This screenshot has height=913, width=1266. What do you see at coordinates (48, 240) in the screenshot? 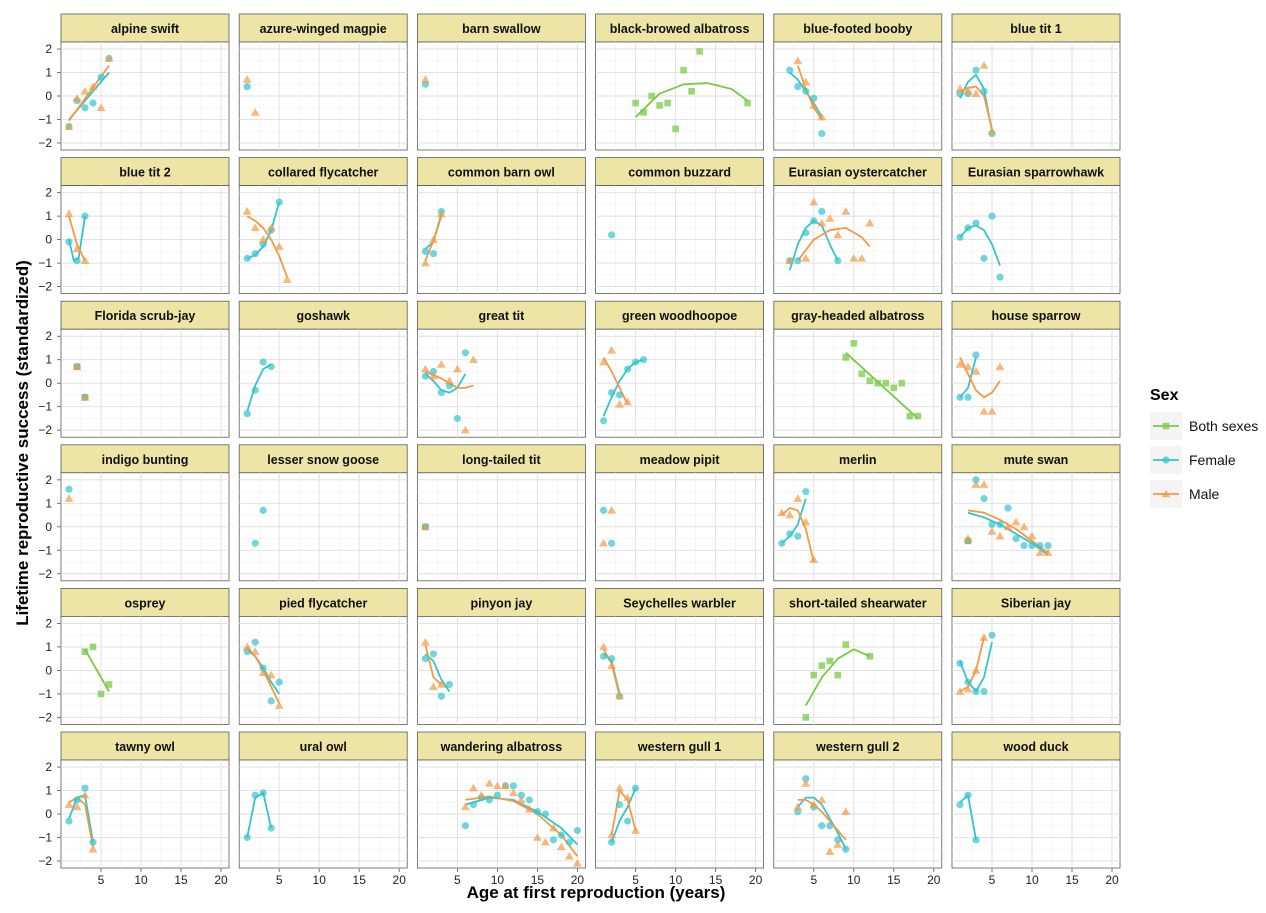
I see `y-tick-label: 0` at bounding box center [48, 240].